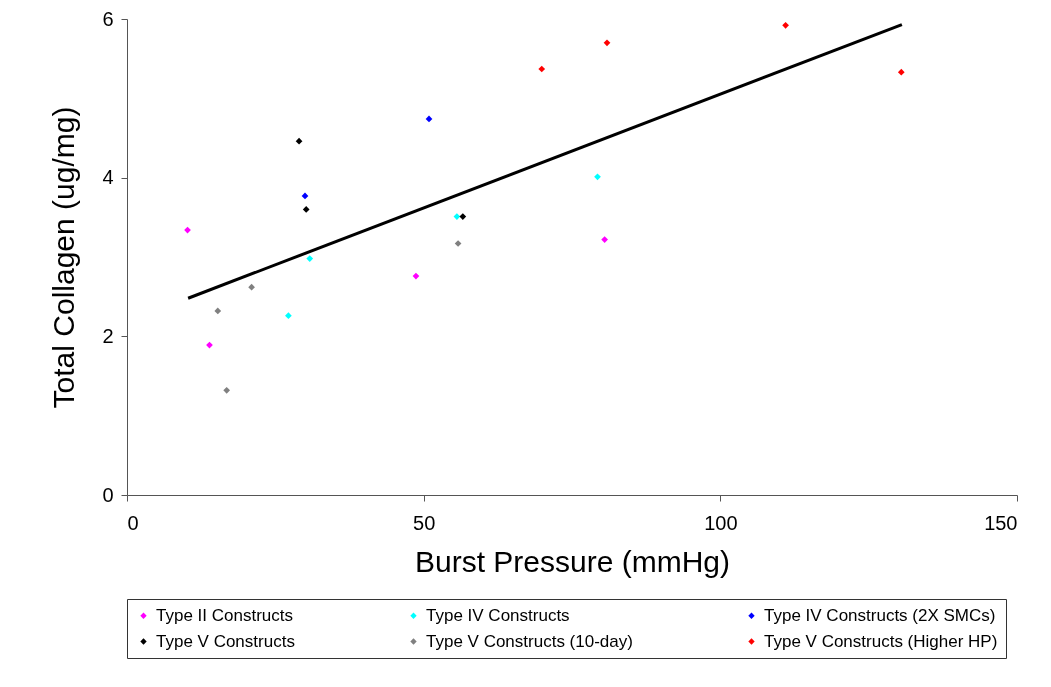 The width and height of the screenshot is (1051, 687). What do you see at coordinates (572, 561) in the screenshot?
I see `x-axis-title: Burst Pressure (mmHg)` at bounding box center [572, 561].